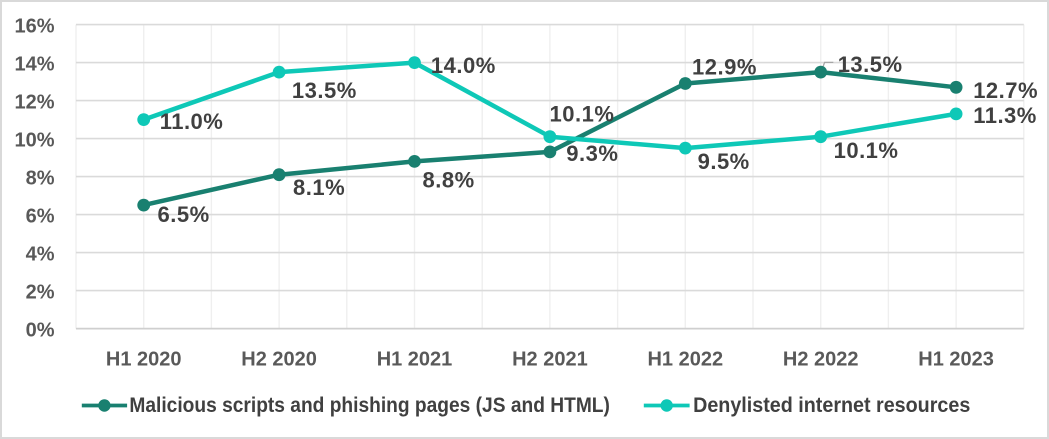 The image size is (1049, 439). Describe the element at coordinates (40, 331) in the screenshot. I see `svg-text: 0%` at that location.